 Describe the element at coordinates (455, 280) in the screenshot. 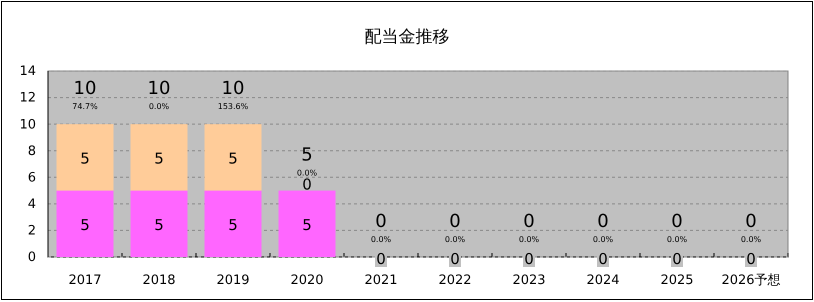

I see `x-tick-label: 2022` at that location.